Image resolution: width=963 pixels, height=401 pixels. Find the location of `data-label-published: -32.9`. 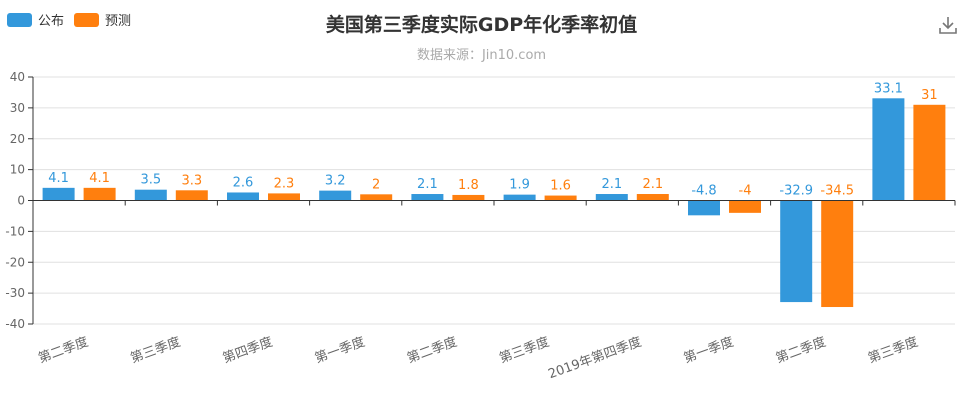

data-label-published: -32.9 is located at coordinates (796, 191).